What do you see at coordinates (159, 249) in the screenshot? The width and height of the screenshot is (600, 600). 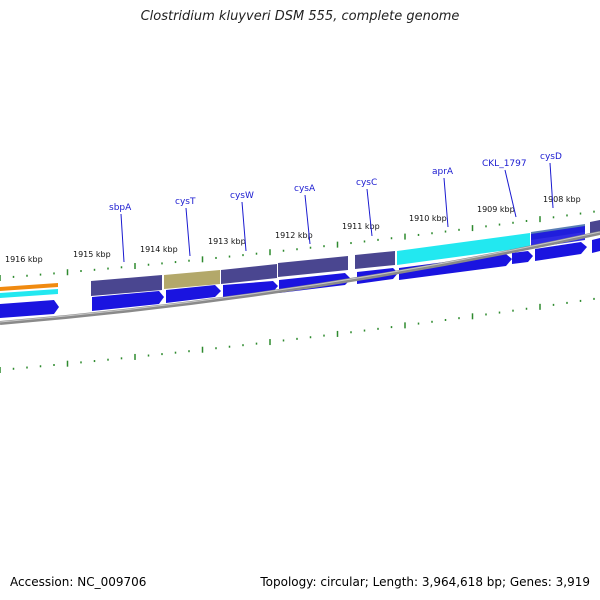 I see `kbp-label-1914: 1914 kbp` at bounding box center [159, 249].